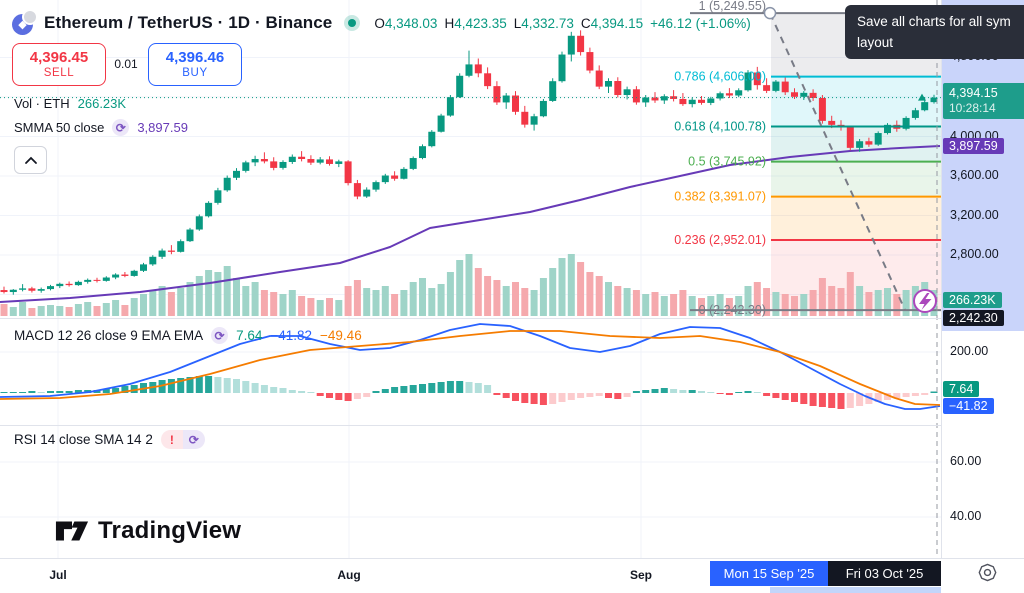 The image size is (1024, 593). I want to click on fib-level-label: 0.382 (3,391.07), so click(720, 197).